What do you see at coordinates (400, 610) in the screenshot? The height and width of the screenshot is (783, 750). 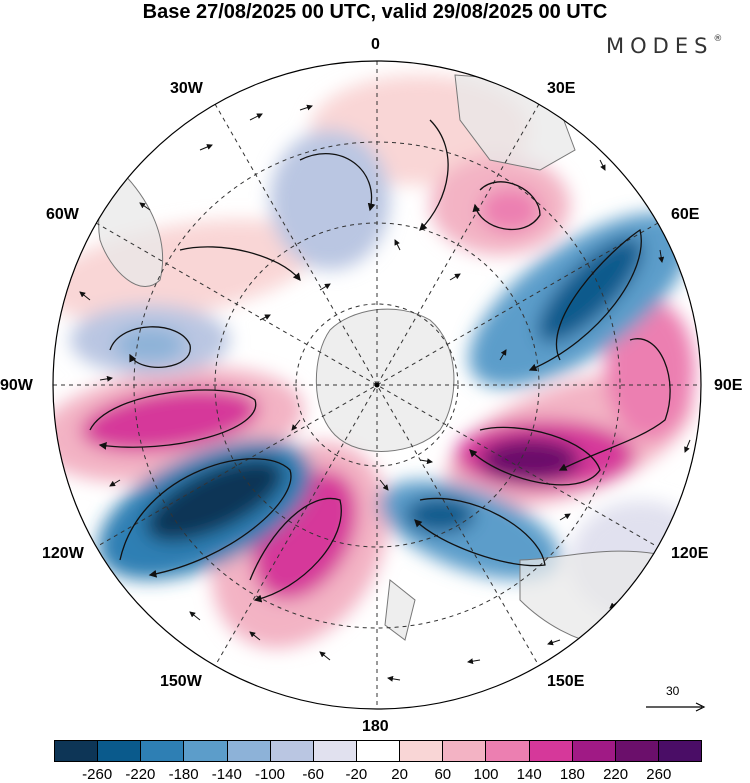 I see `new-zealand` at bounding box center [400, 610].